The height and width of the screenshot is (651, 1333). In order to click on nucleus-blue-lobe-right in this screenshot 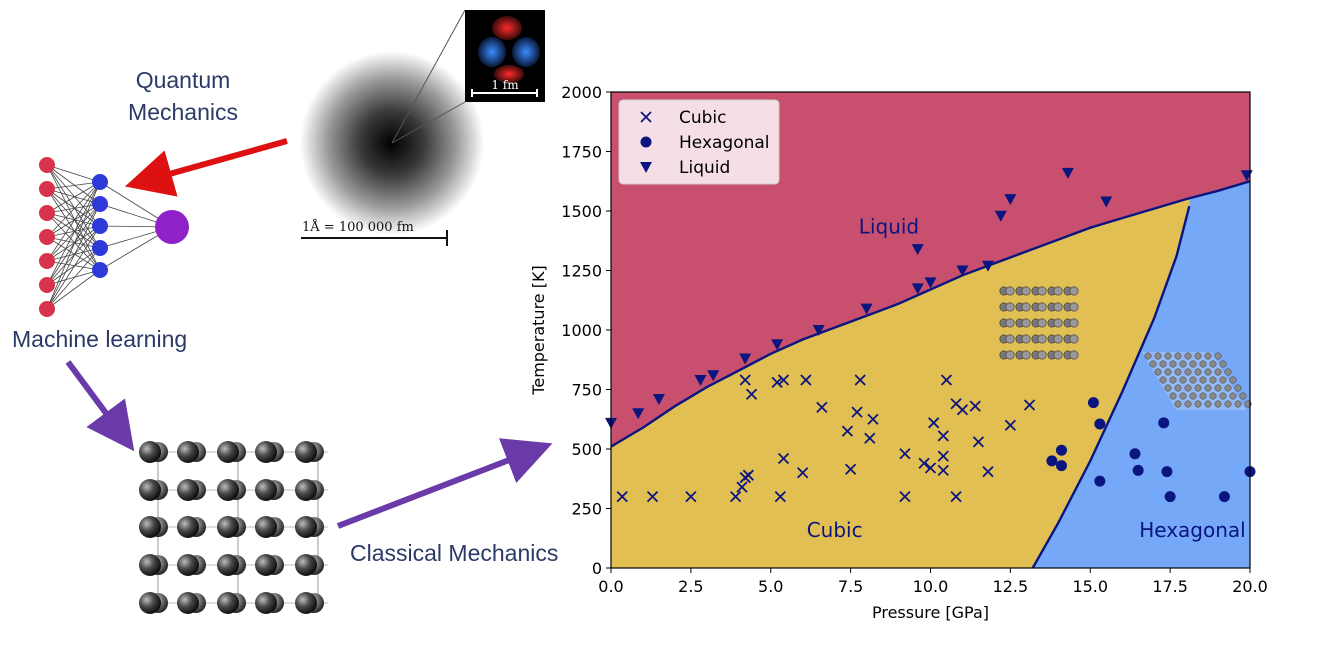, I will do `click(526, 52)`.